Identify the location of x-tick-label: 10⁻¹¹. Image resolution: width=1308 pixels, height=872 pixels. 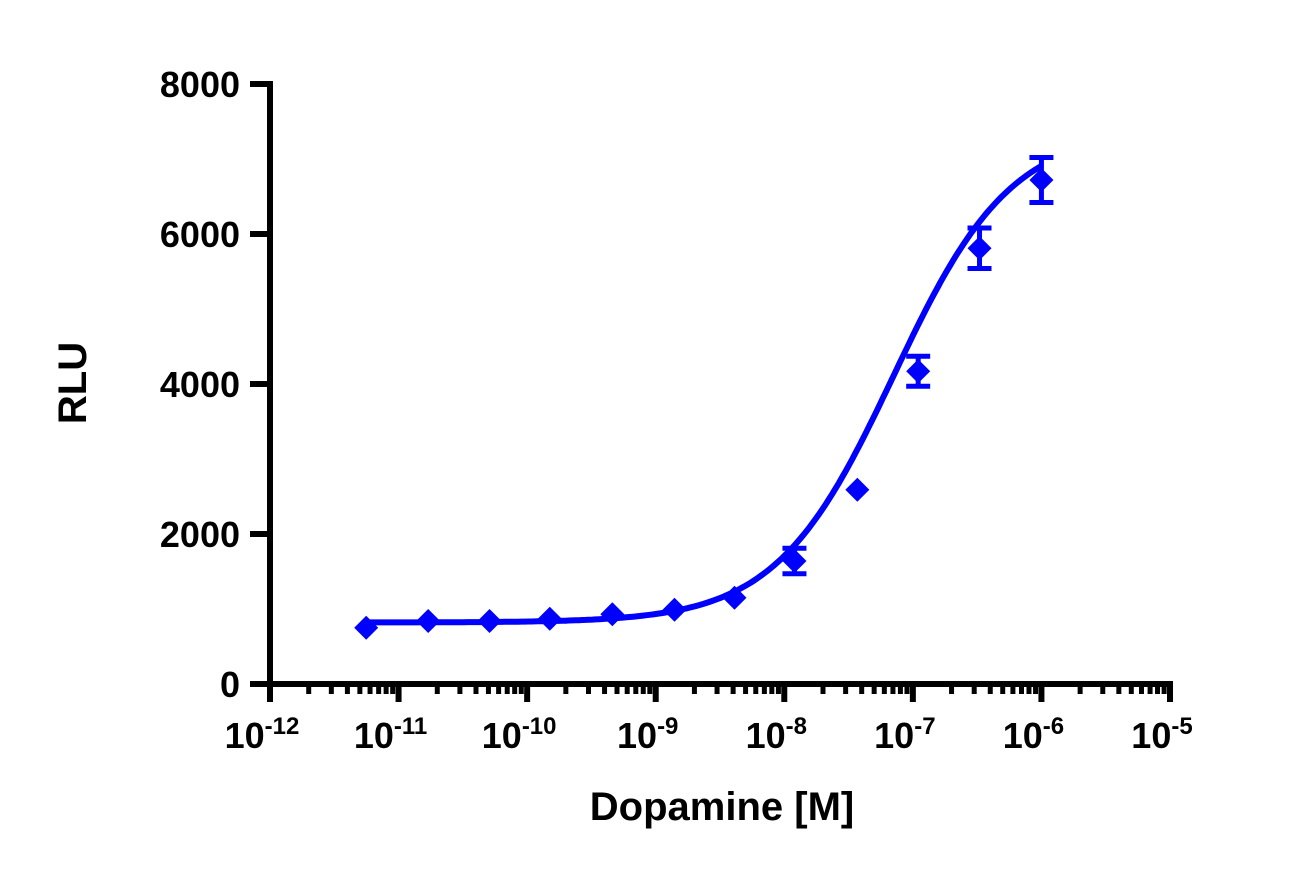
(390, 734).